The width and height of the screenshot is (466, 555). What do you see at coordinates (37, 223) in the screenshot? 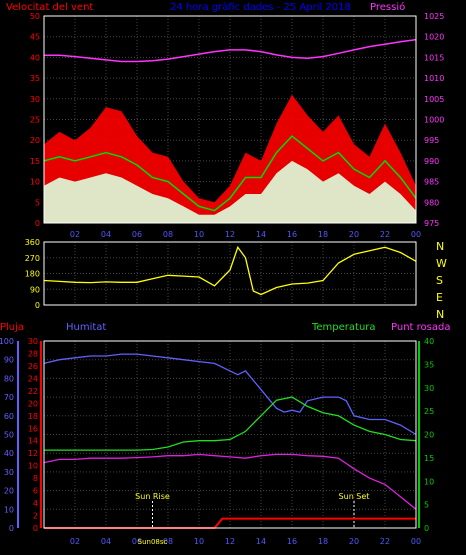
I see `wind-speed-tick-label: 0` at bounding box center [37, 223].